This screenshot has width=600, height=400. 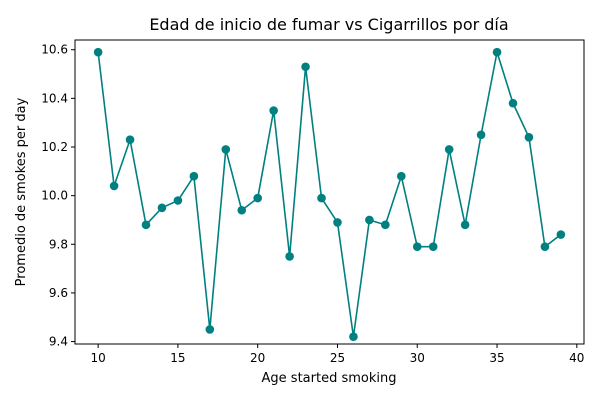 What do you see at coordinates (54, 50) in the screenshot?
I see `y-tick-label: 10.6` at bounding box center [54, 50].